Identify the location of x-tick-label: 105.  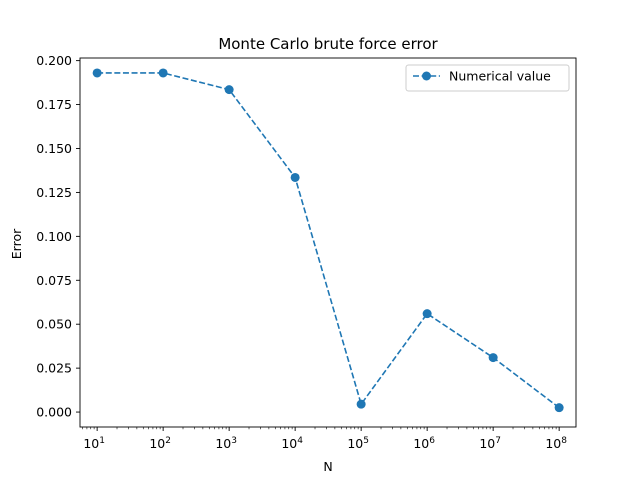
(358, 443).